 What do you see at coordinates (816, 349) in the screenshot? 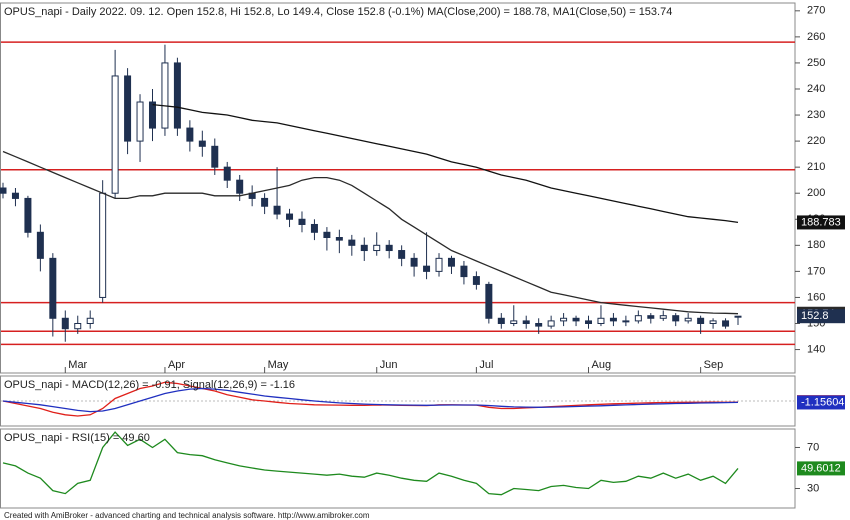
I see `y-tick-label: 140` at bounding box center [816, 349].